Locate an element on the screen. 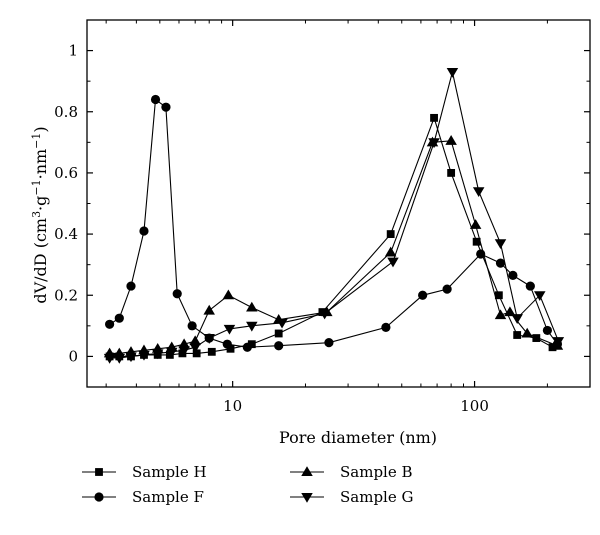 The height and width of the screenshot is (535, 600). legend-marker-sample-g is located at coordinates (307, 497).